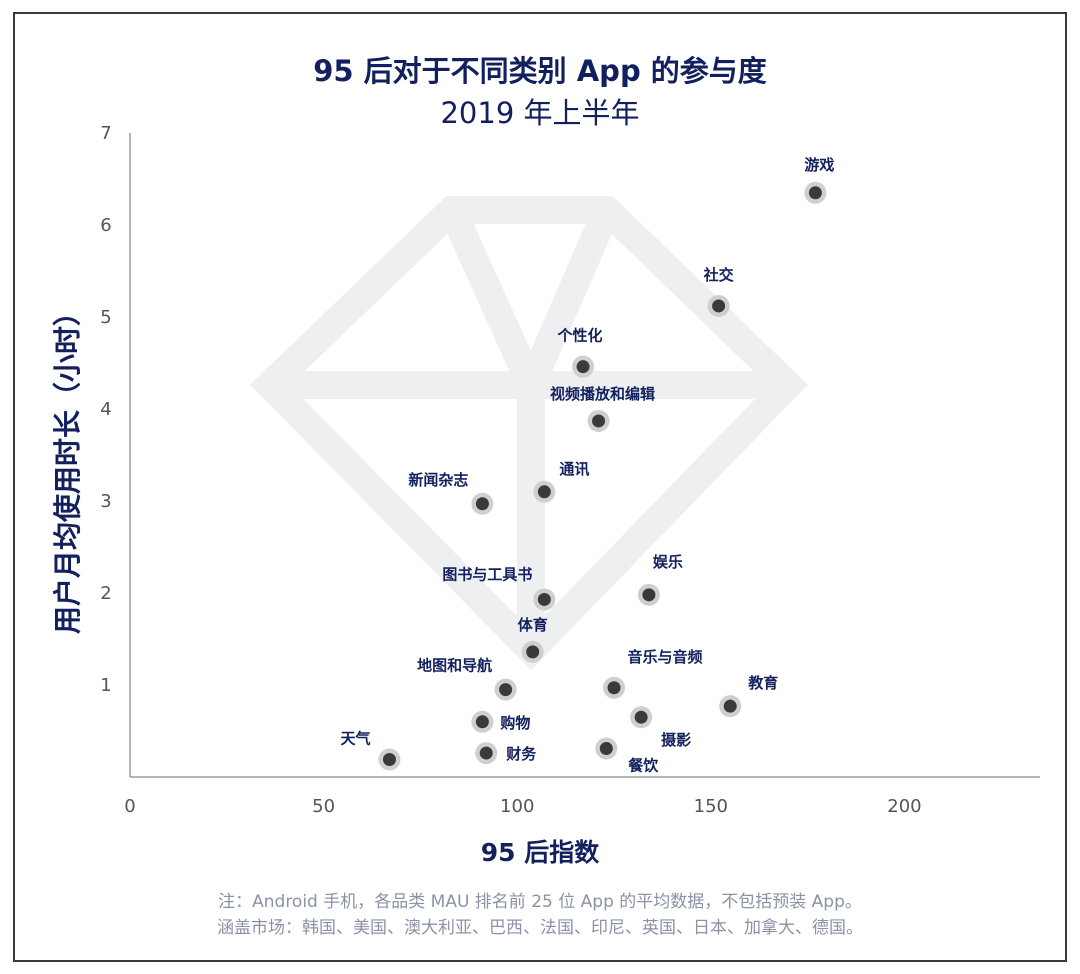 This screenshot has height=974, width=1080. I want to click on data-label: 通讯, so click(574, 469).